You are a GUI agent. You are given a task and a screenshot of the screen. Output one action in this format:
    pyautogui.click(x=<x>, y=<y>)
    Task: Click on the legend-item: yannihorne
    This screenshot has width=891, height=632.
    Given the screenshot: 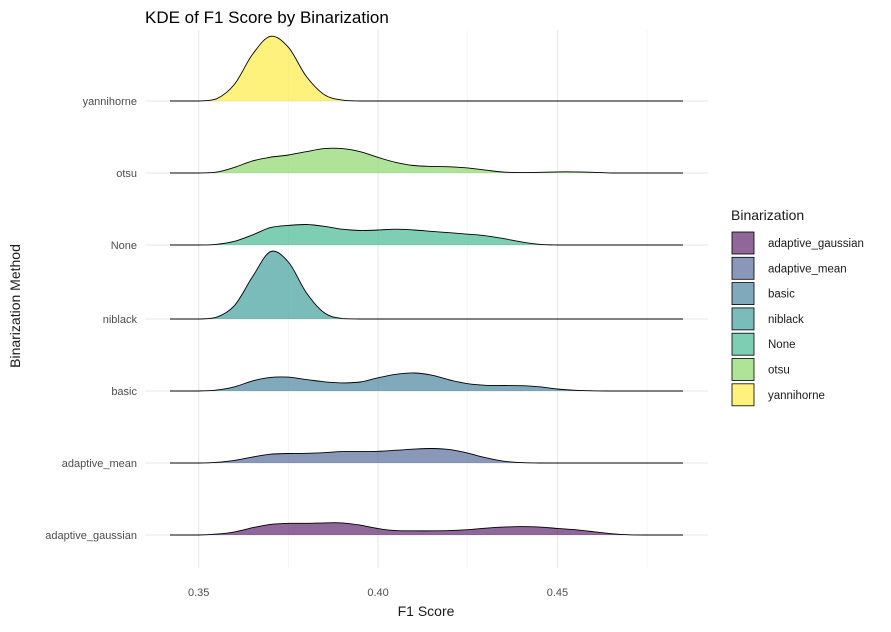 What is the action you would take?
    pyautogui.click(x=778, y=395)
    